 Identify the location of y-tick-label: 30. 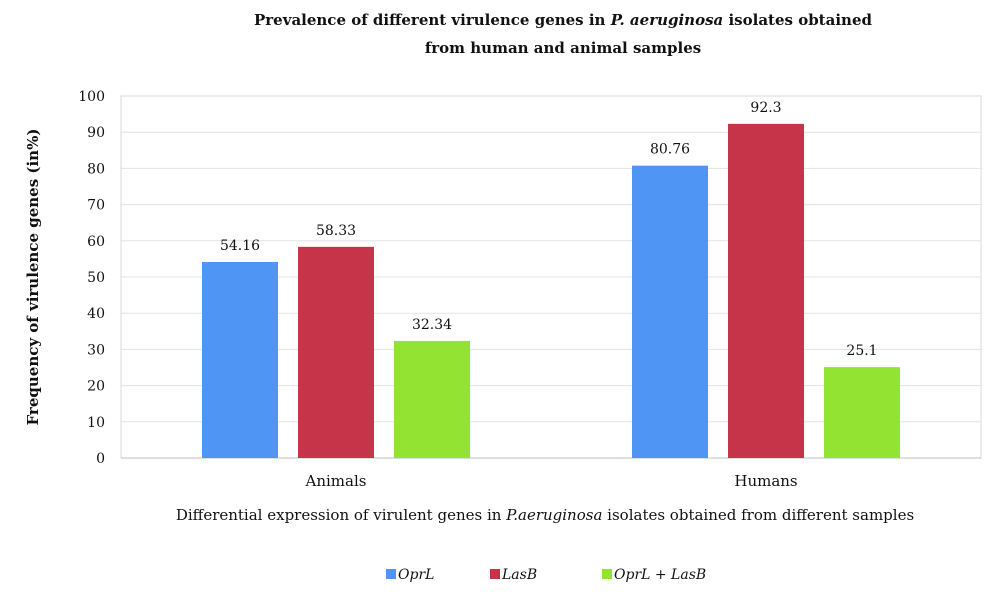
(96, 350).